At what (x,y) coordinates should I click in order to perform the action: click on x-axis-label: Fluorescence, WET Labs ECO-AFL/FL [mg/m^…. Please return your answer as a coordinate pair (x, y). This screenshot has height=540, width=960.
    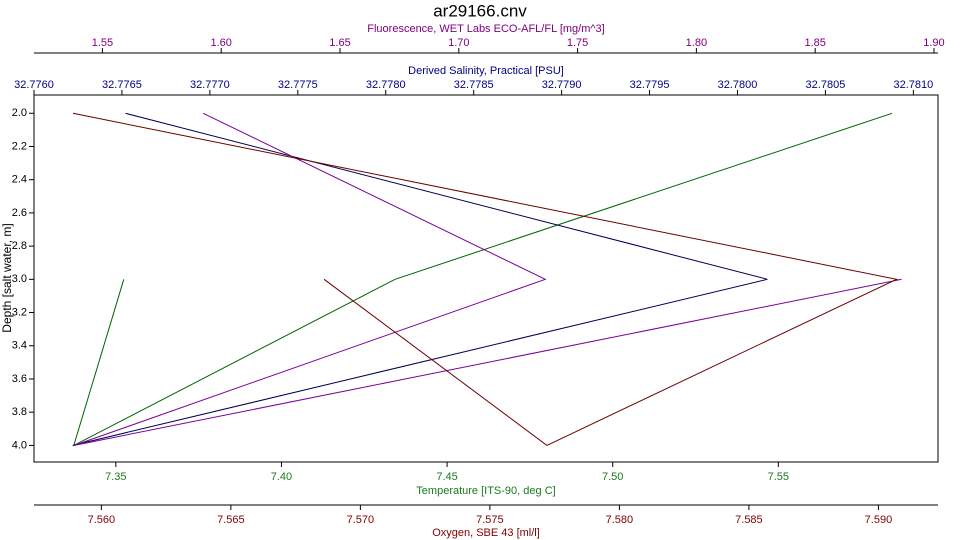
    Looking at the image, I should click on (485, 29).